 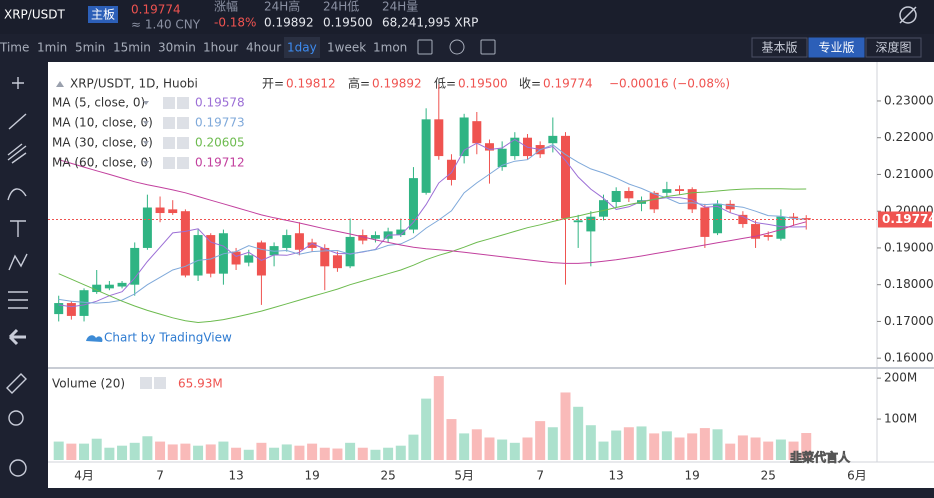 I want to click on interval: 4hour, so click(x=263, y=48).